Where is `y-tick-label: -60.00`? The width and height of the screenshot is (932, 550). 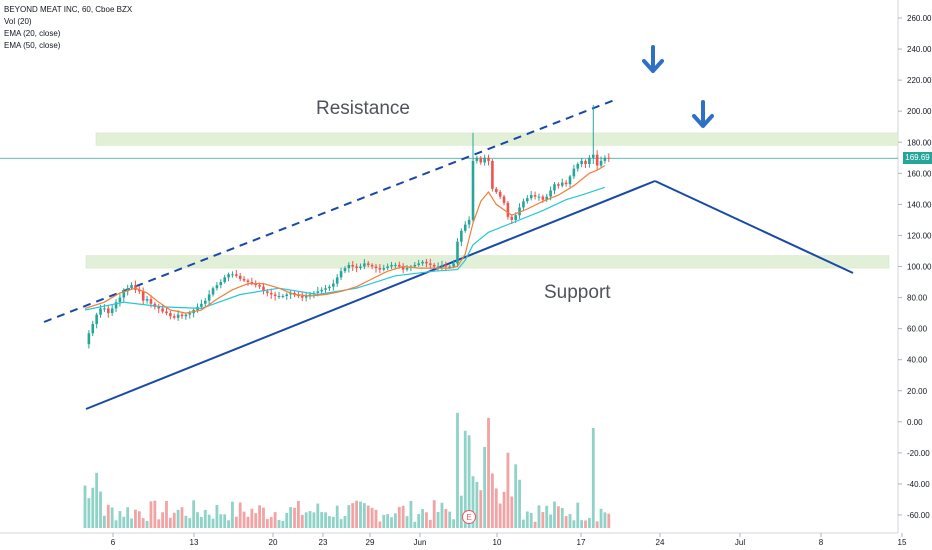
y-tick-label: -60.00 is located at coordinates (918, 515).